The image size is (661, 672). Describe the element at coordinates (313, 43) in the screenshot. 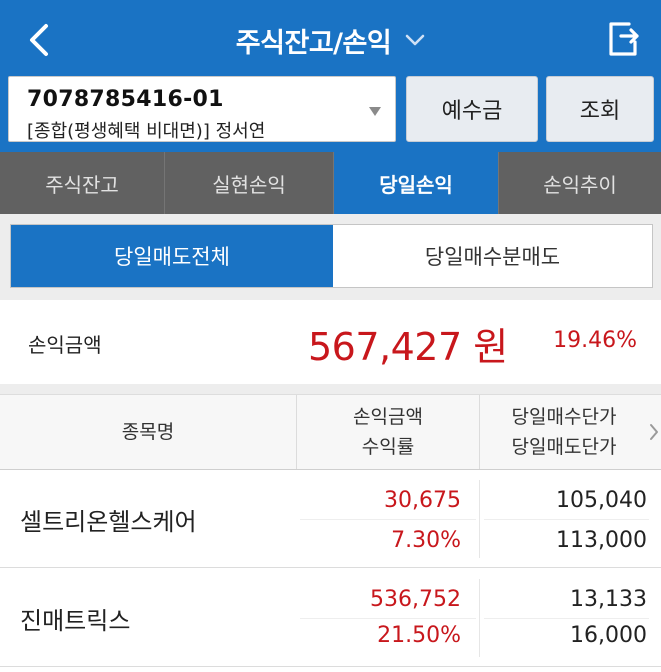

I see `page-title: 주식잔고/손익` at that location.